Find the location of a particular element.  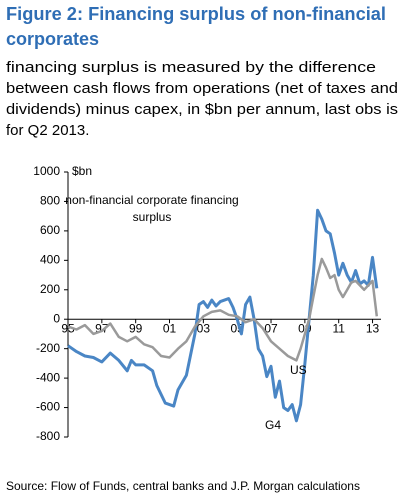

y-tick-label: 400 is located at coordinates (50, 260).